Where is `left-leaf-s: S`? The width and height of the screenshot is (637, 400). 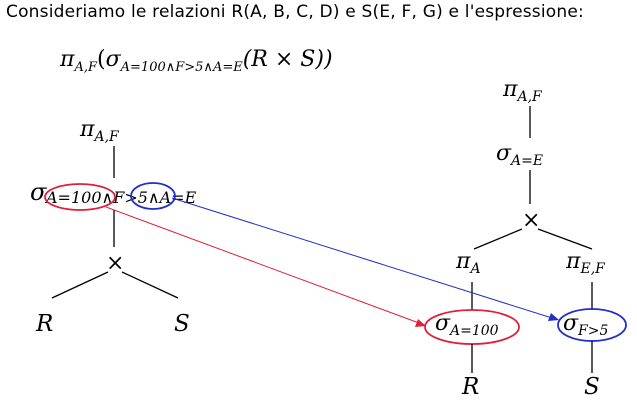
left-leaf-s: S is located at coordinates (182, 324).